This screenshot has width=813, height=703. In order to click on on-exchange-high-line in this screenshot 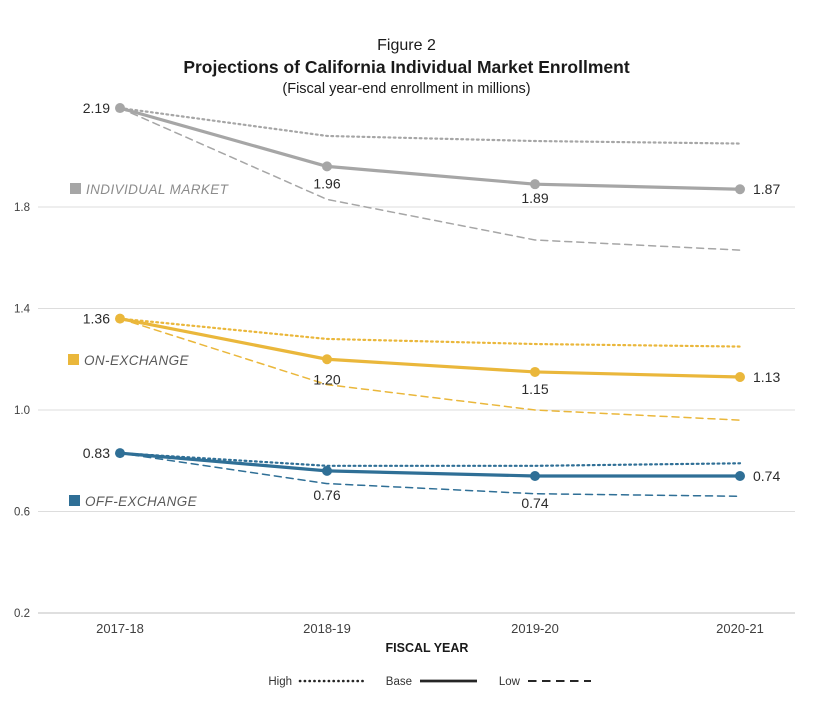, I will do `click(430, 332)`.